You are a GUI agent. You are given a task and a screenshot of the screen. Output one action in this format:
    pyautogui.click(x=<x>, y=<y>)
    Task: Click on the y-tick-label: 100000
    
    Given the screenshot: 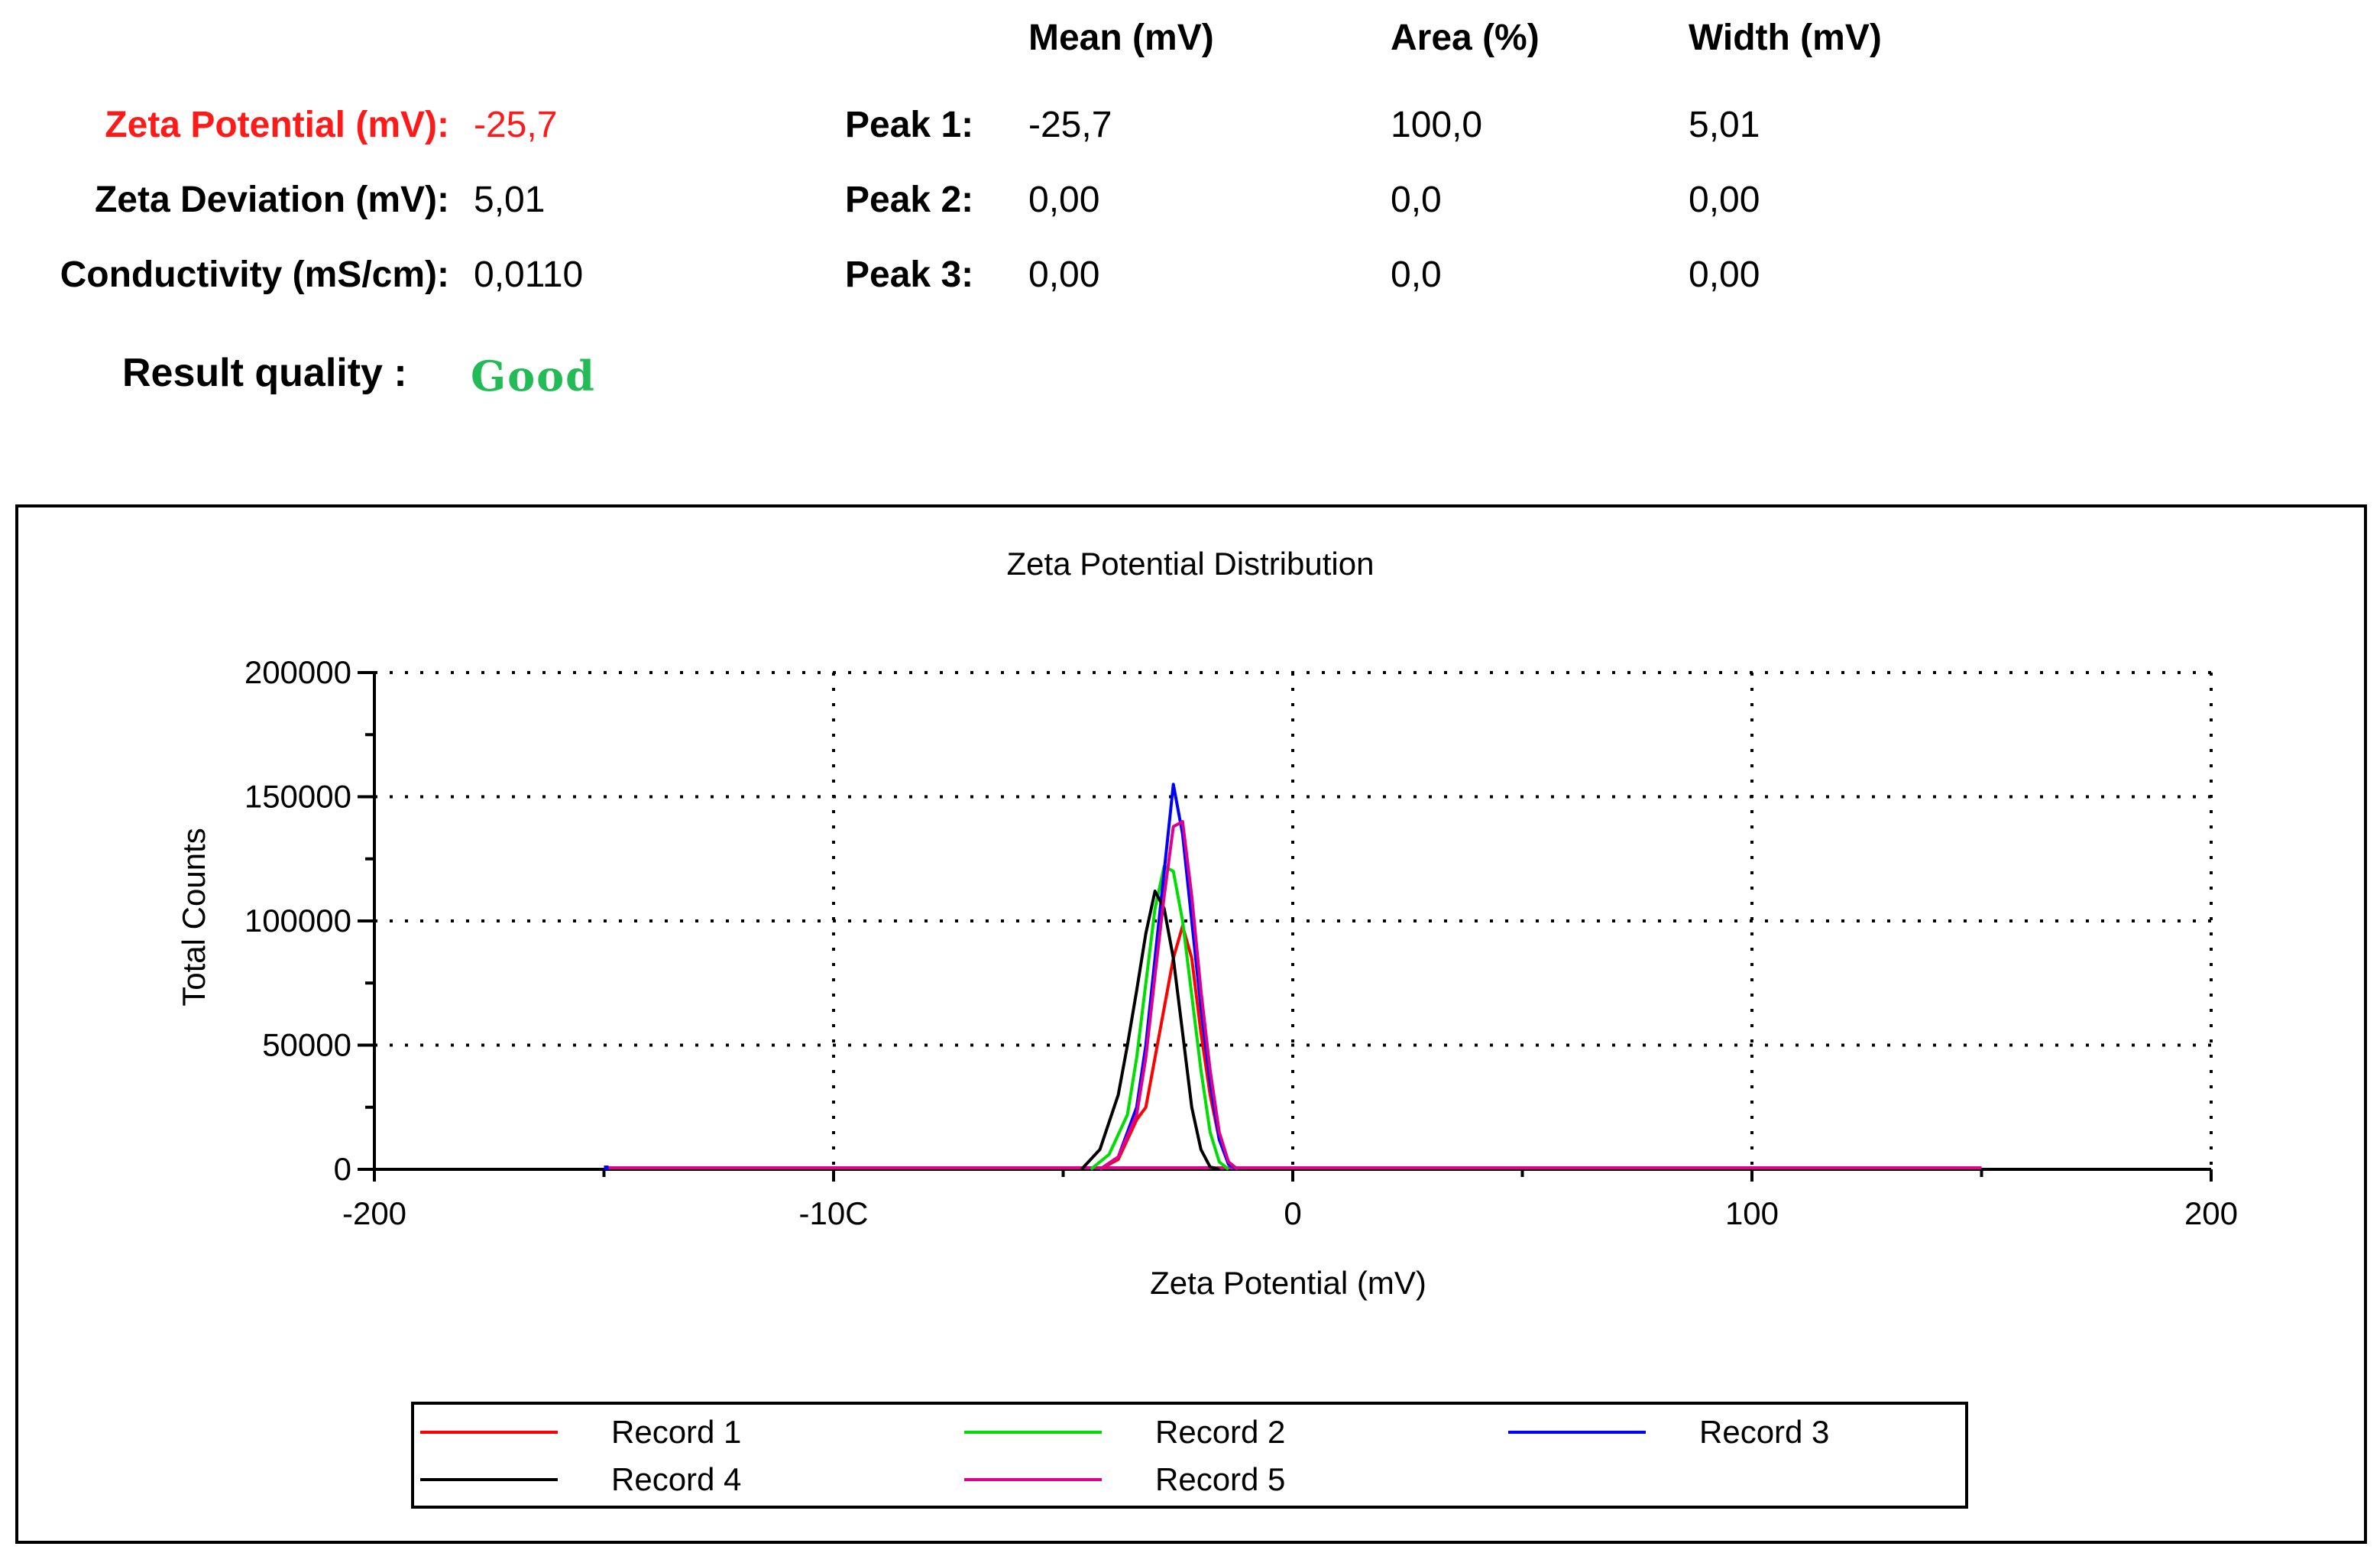 What is the action you would take?
    pyautogui.click(x=297, y=921)
    